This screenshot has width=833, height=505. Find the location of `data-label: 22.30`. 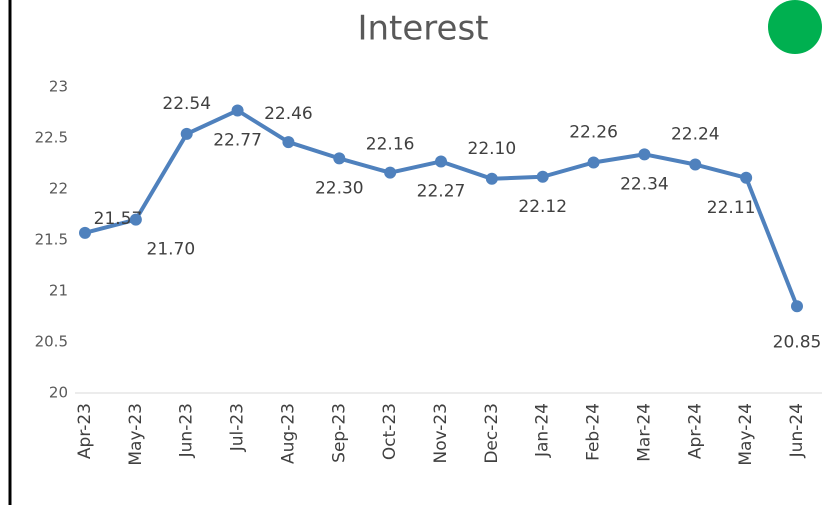

data-label: 22.30 is located at coordinates (339, 188).